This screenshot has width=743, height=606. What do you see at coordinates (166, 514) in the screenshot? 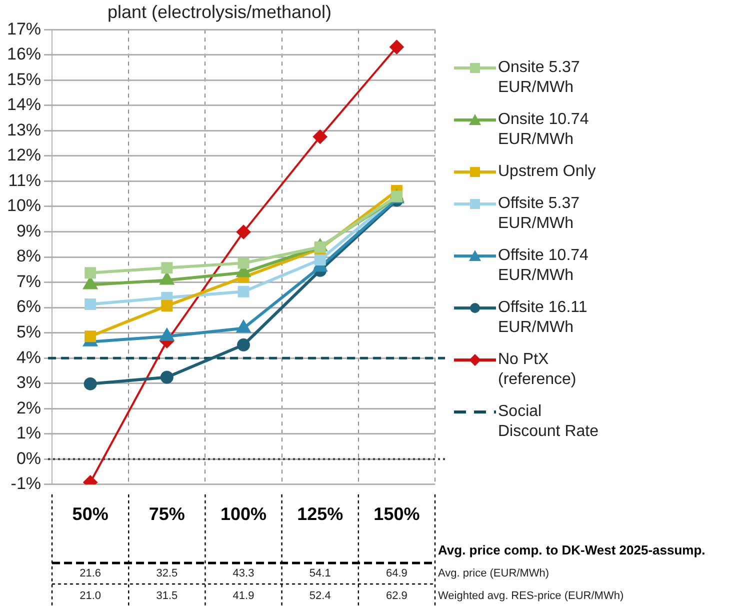
I see `x-tick-label: 75%` at bounding box center [166, 514].